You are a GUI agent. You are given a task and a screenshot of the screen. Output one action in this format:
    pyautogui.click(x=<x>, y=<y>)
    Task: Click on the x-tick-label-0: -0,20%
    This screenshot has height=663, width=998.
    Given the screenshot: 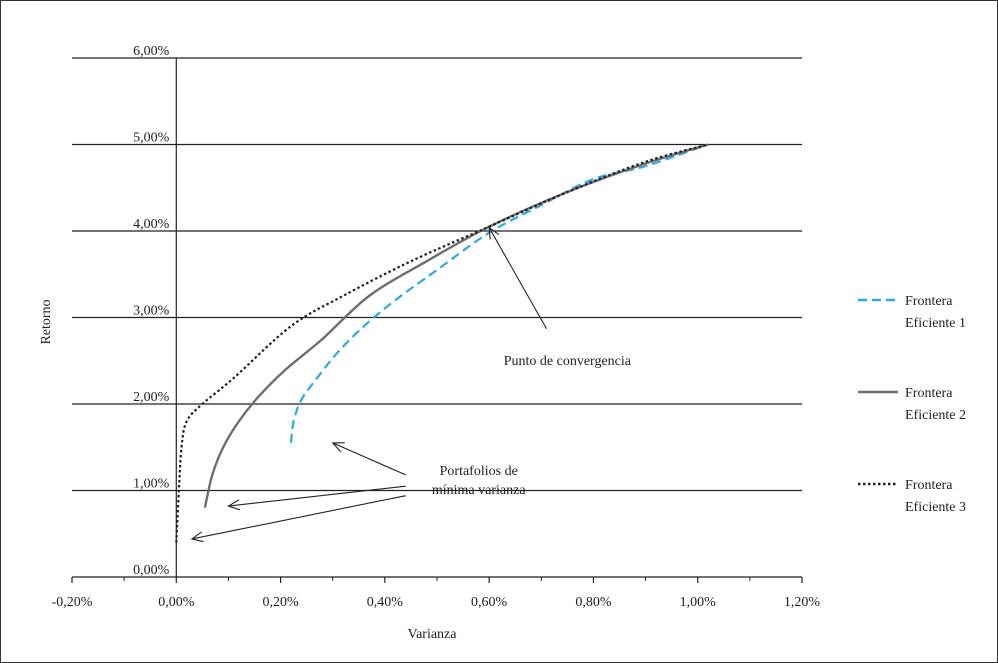 What is the action you would take?
    pyautogui.click(x=72, y=602)
    